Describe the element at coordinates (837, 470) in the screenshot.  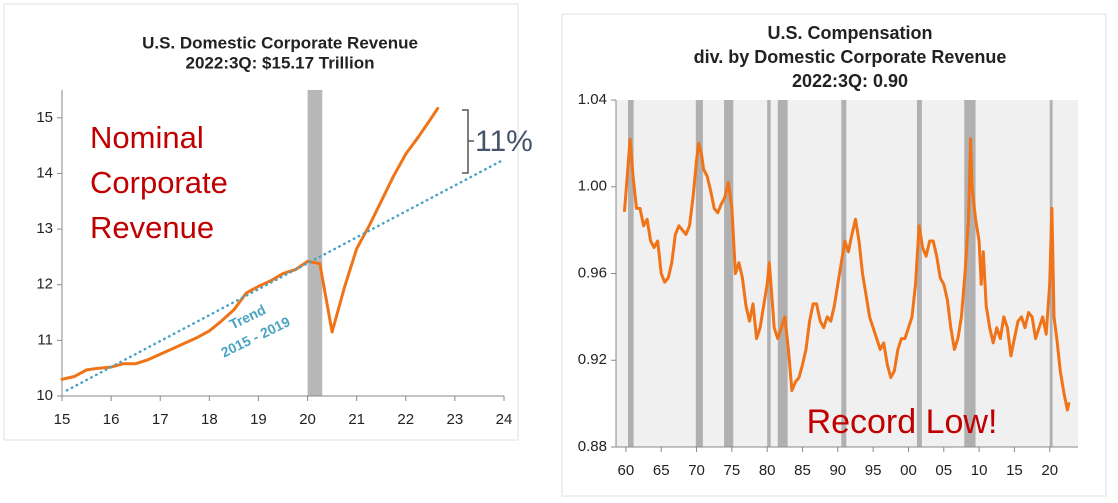
I see `x-tick-label: 90` at that location.